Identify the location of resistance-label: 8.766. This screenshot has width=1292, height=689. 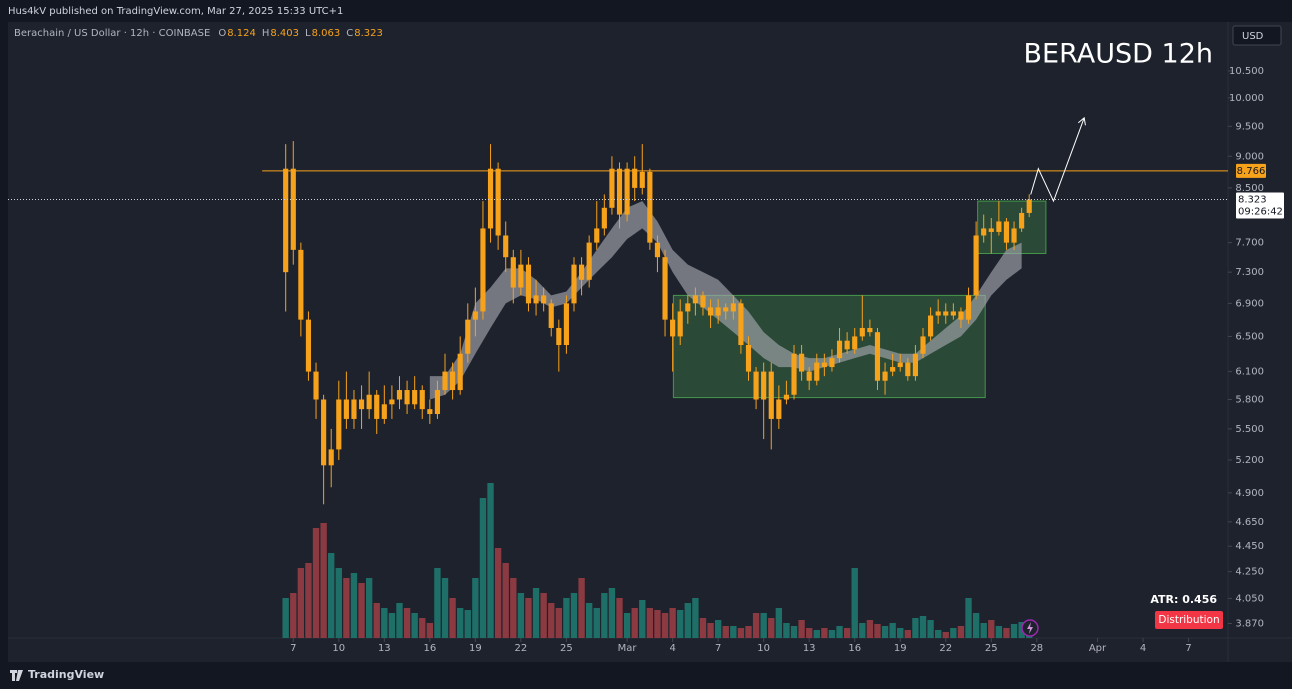
(1251, 171).